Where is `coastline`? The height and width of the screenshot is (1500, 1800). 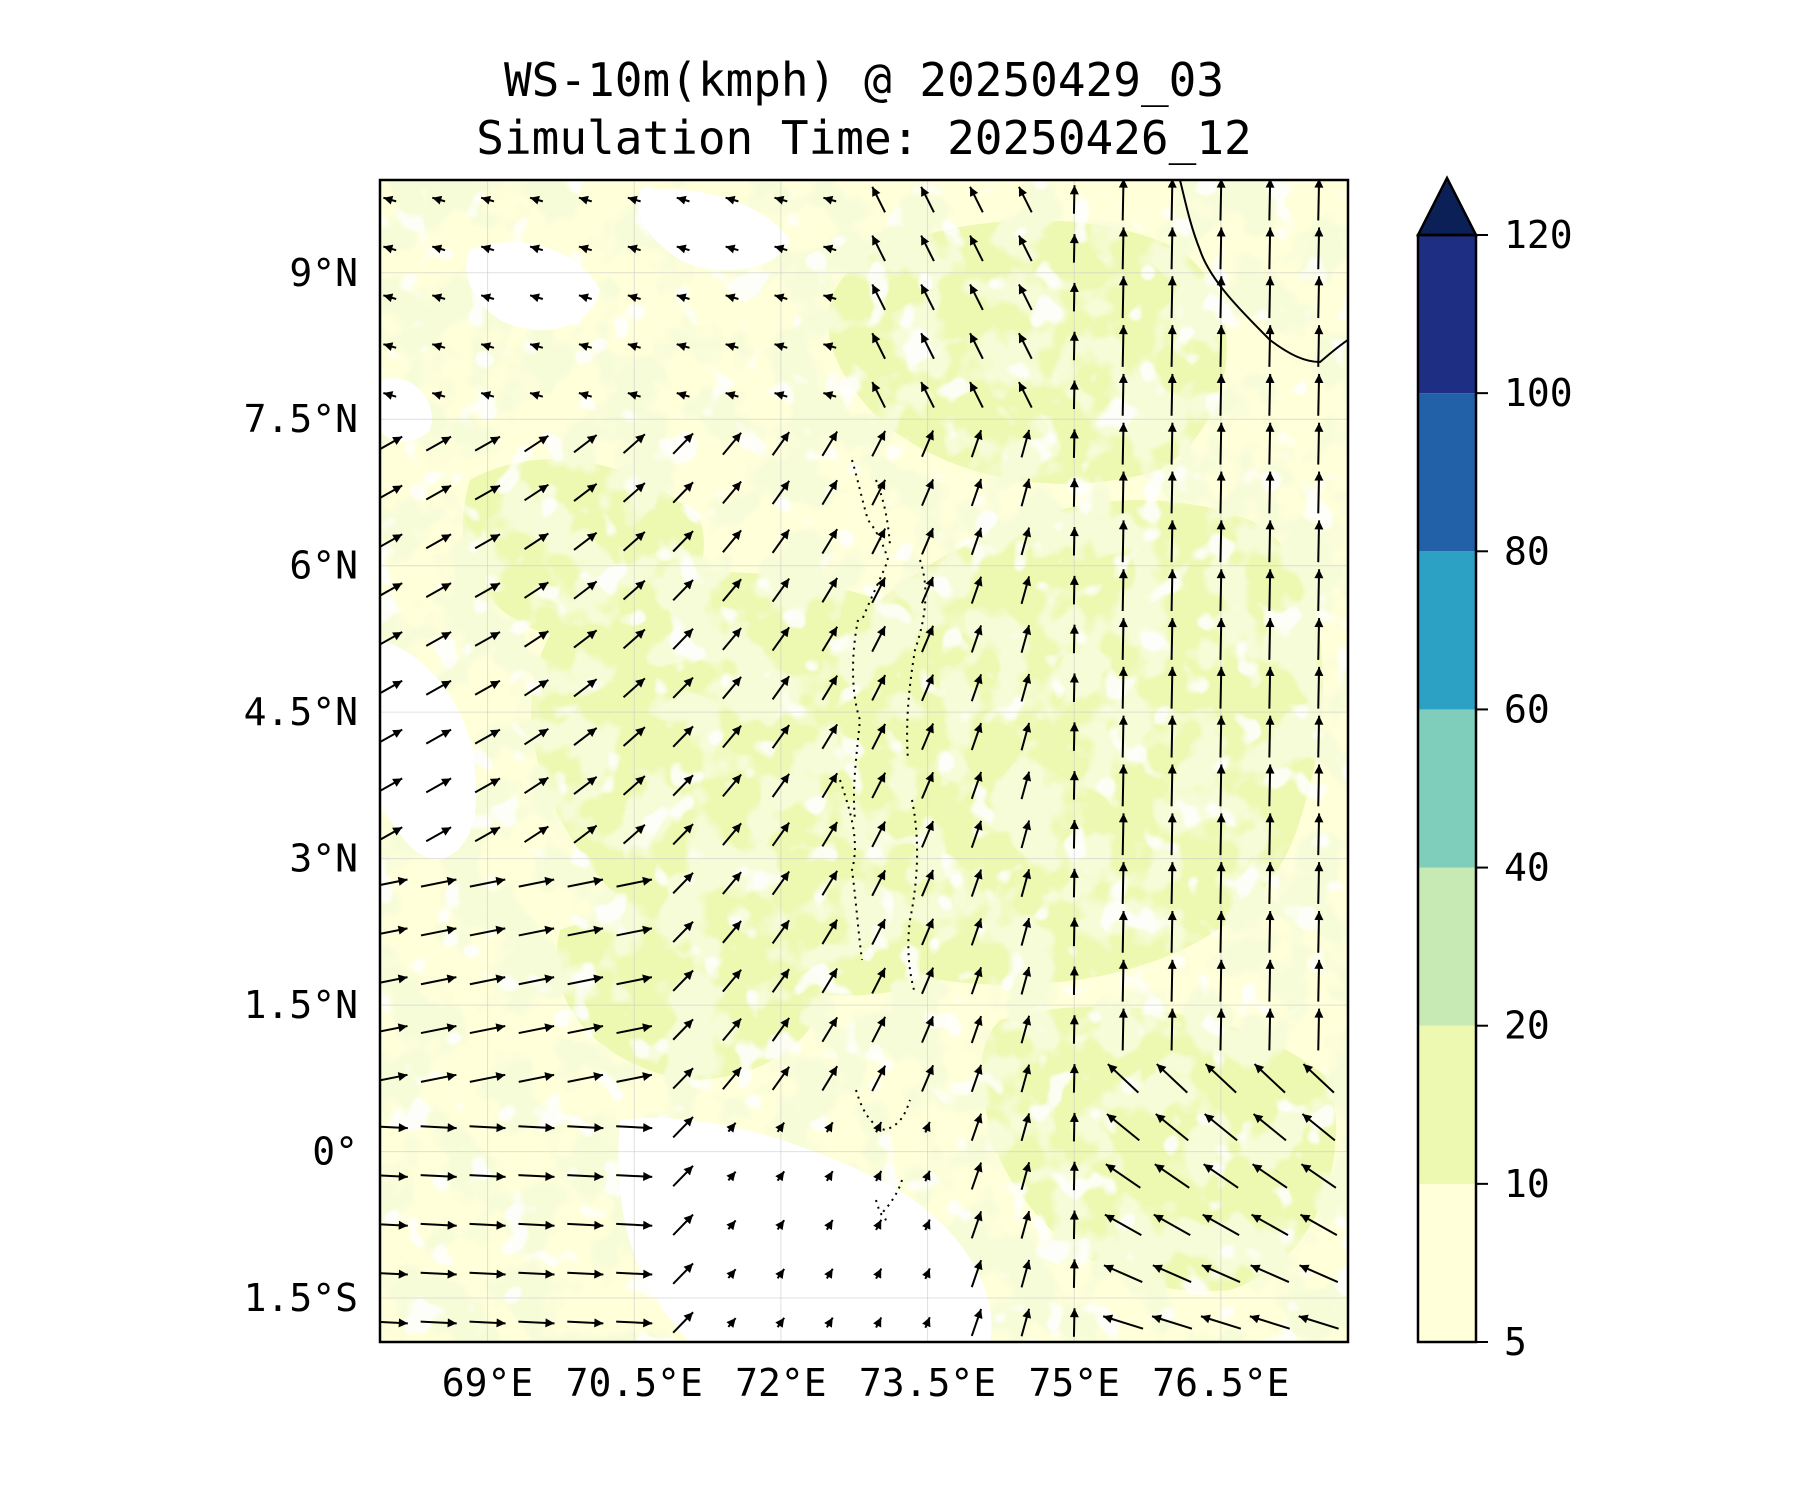 coastline is located at coordinates (1263, 272).